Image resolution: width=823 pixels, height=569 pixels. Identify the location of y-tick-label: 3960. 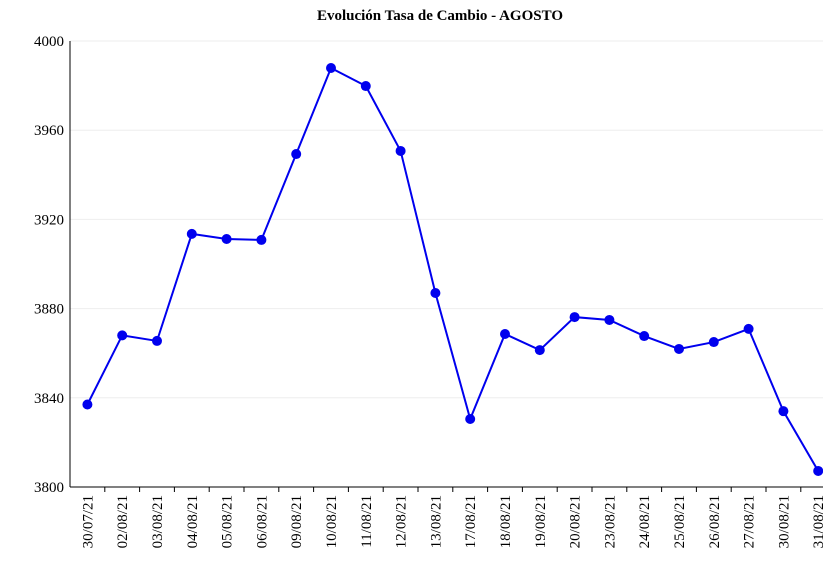
(49, 131).